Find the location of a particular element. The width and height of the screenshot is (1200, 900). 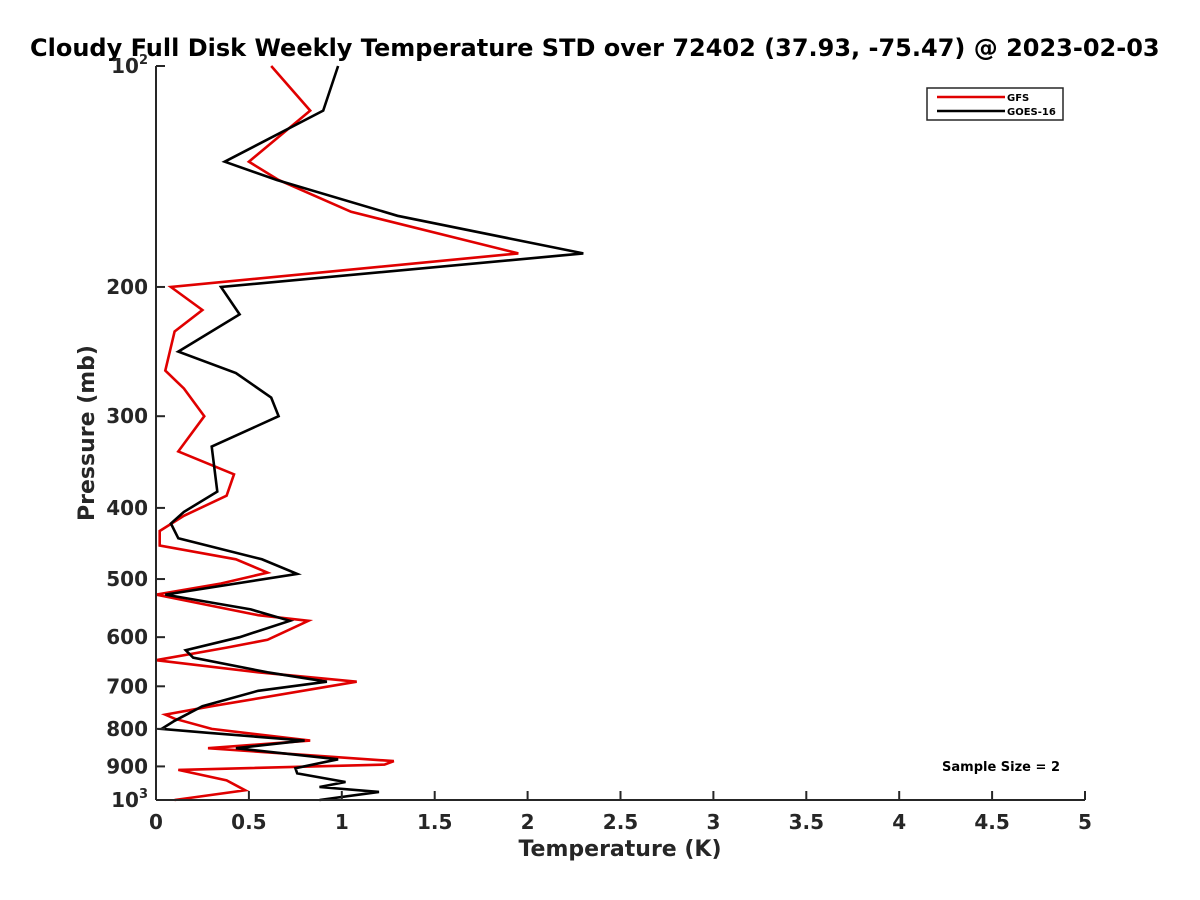

x-tick-label: 5 is located at coordinates (1085, 822).